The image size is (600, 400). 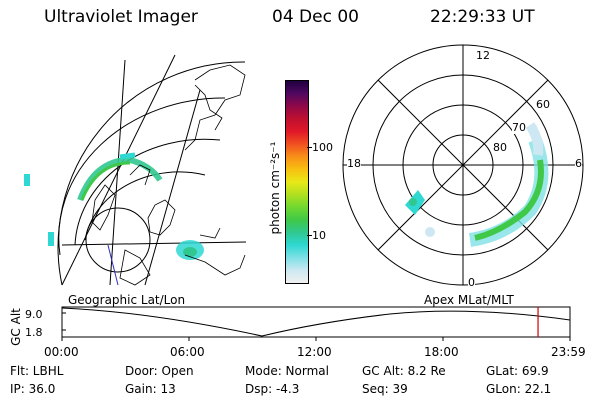 What do you see at coordinates (34, 314) in the screenshot?
I see `timeline-ytick-9: 9.0` at bounding box center [34, 314].